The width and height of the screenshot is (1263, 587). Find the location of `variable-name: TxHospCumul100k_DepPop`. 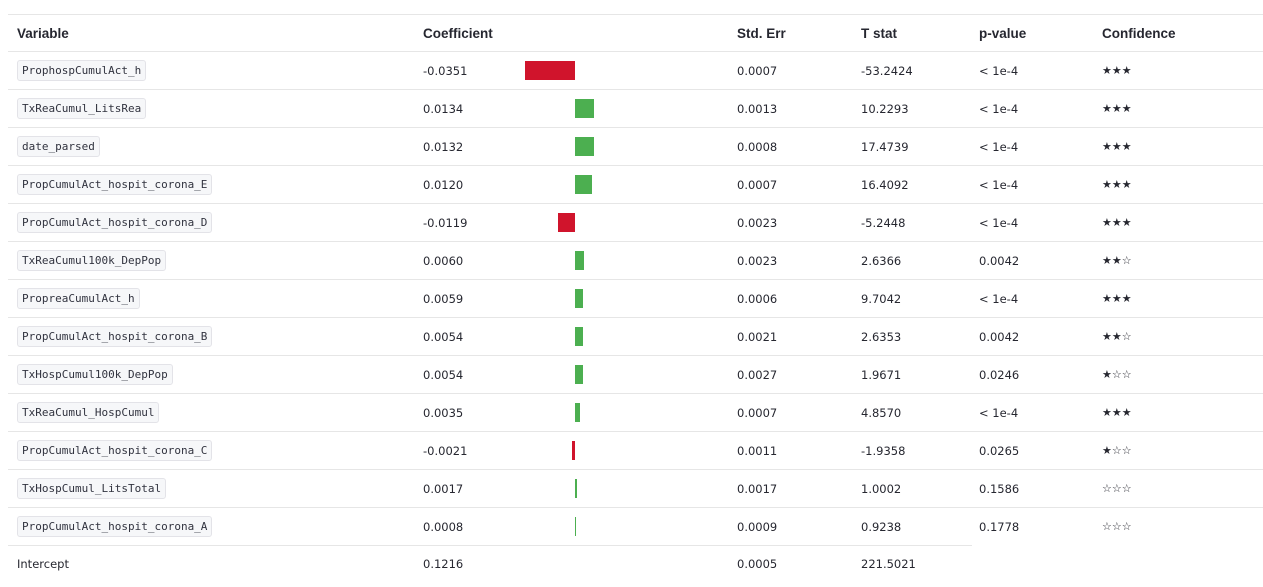

variable-name: TxHospCumul100k_DepPop is located at coordinates (95, 374).